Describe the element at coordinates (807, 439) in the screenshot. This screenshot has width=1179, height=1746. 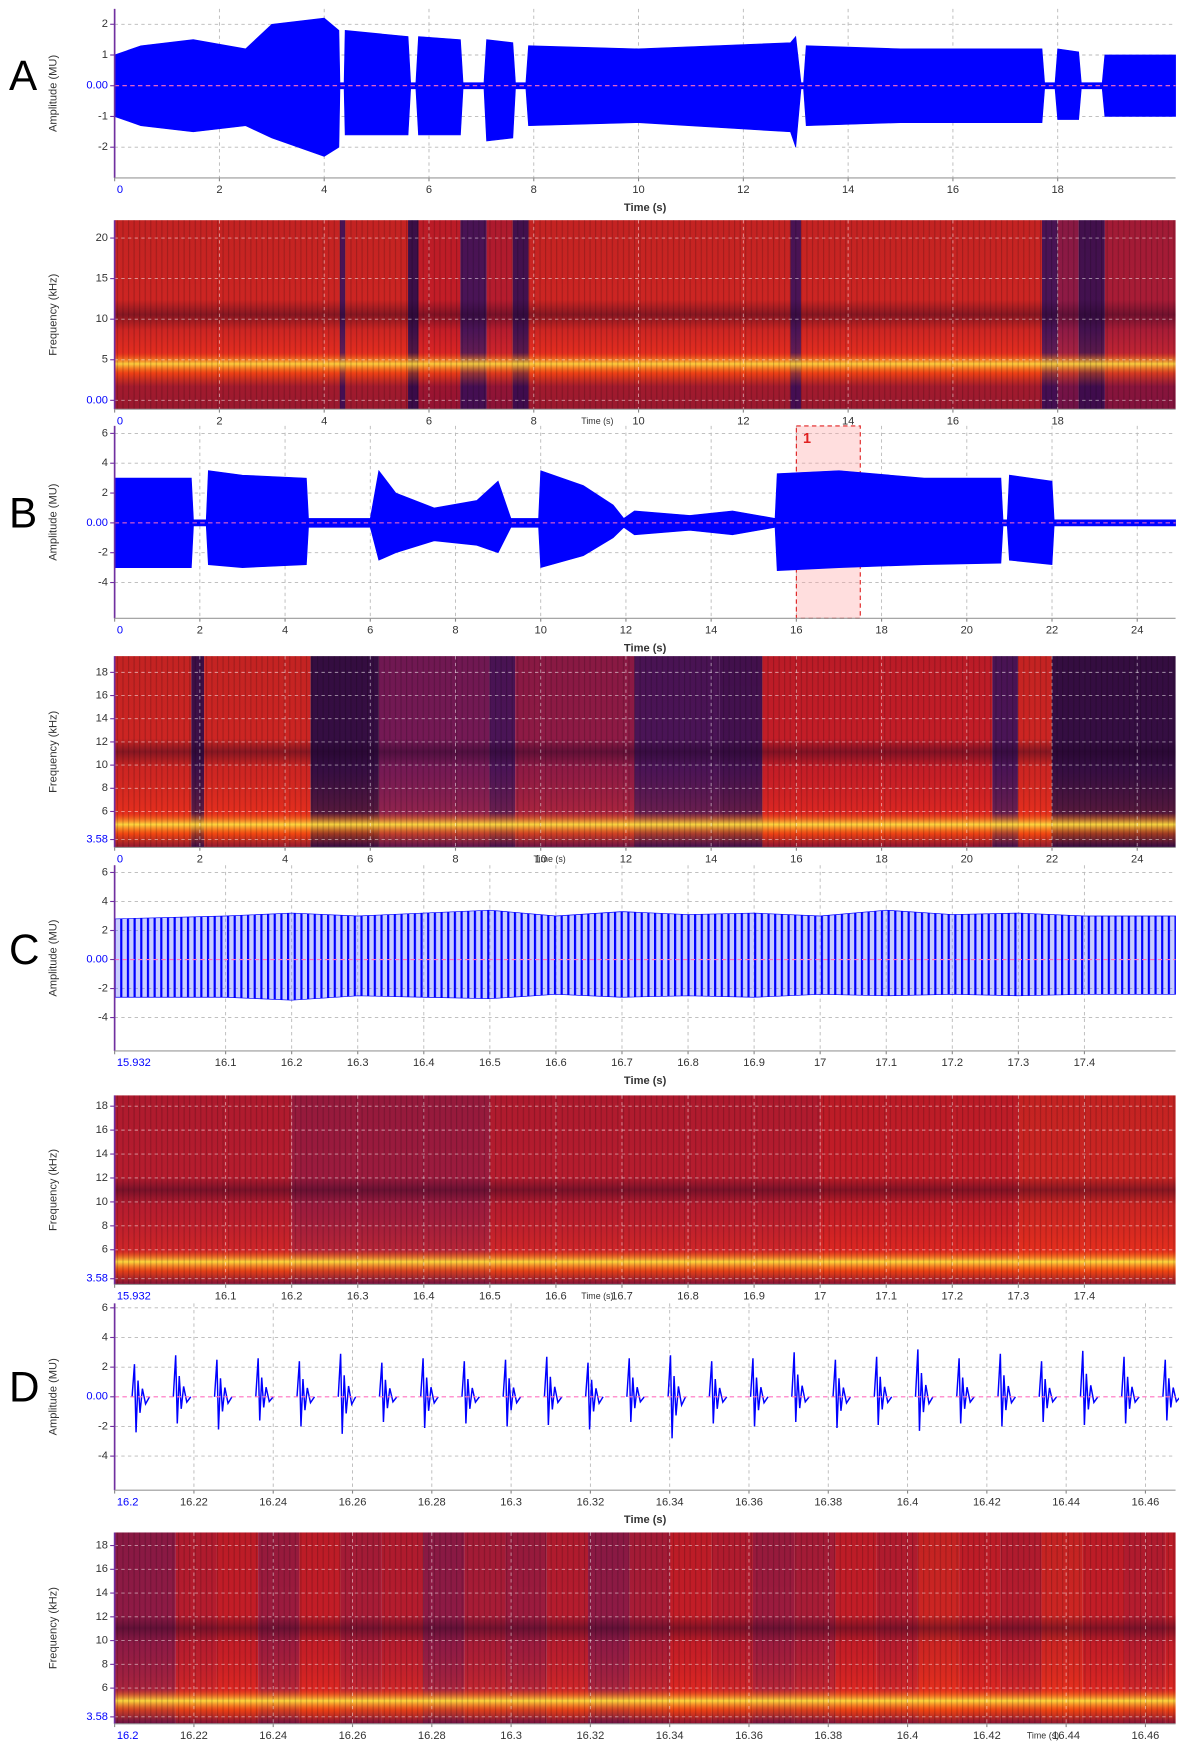
I see `selection-label: 1` at that location.